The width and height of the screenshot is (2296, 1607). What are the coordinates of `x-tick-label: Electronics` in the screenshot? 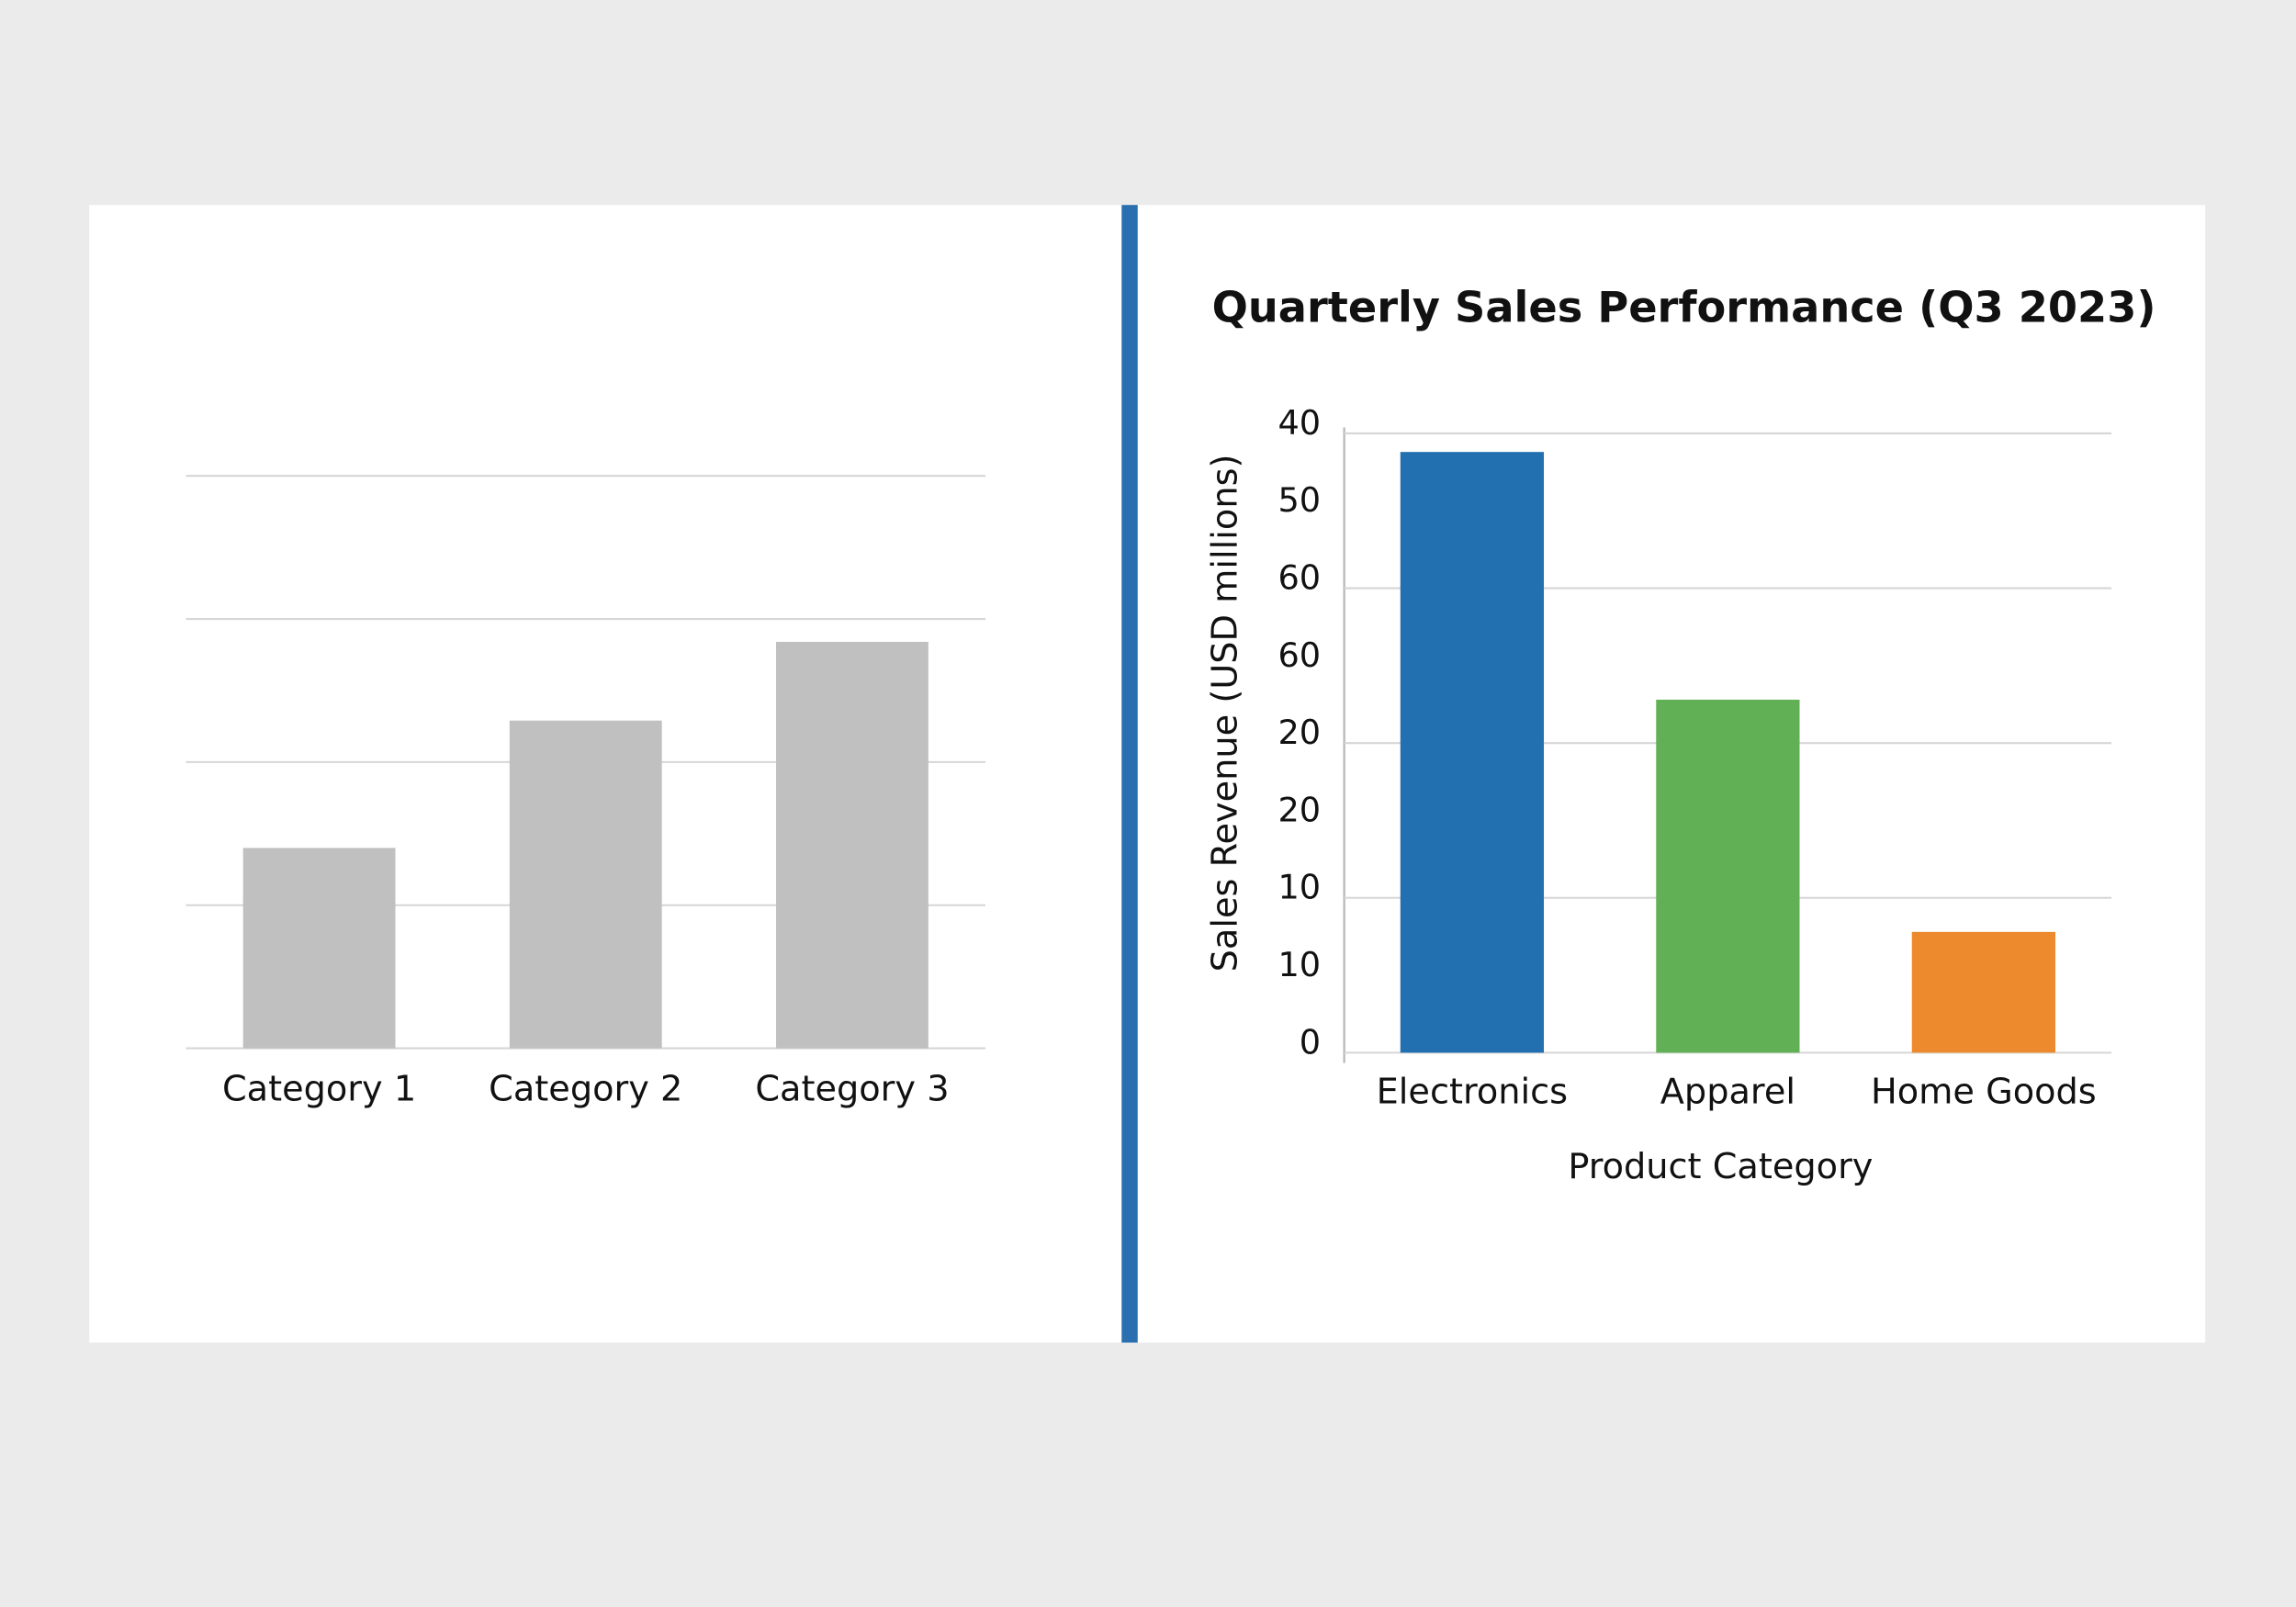 It's located at (1472, 1092).